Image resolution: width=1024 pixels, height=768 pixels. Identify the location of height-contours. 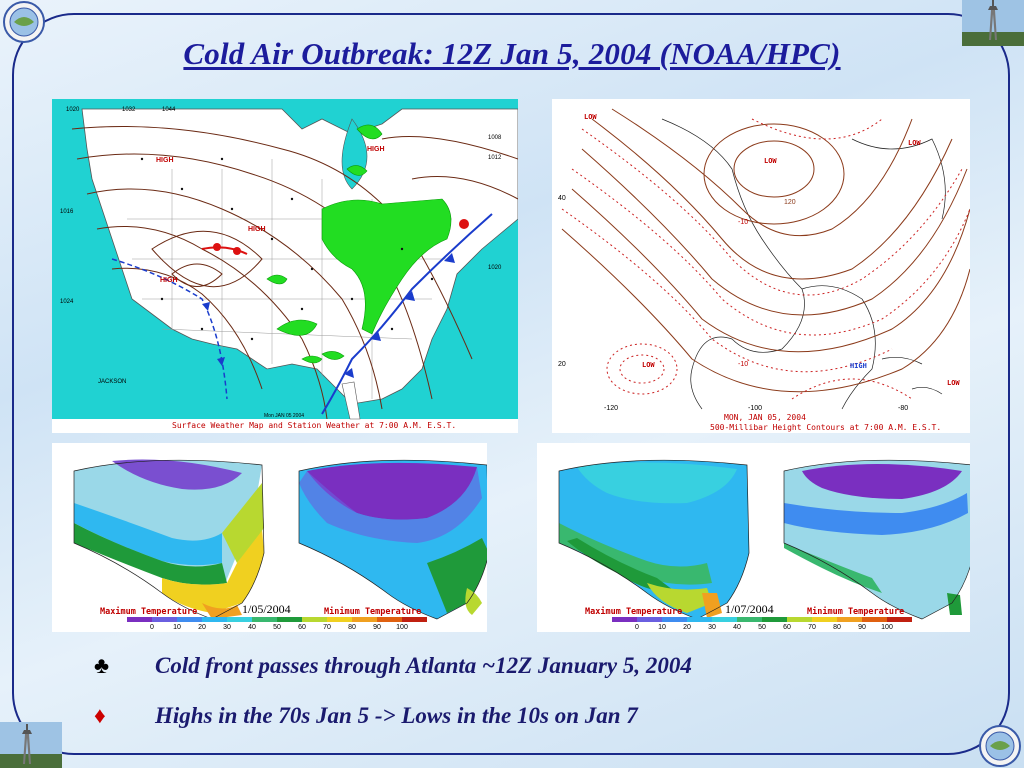
(765, 250).